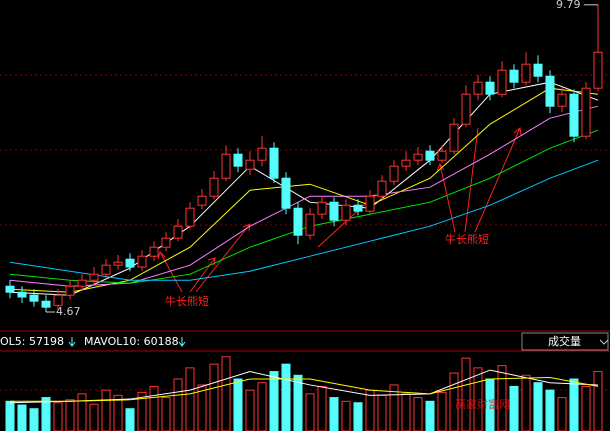  Describe the element at coordinates (467, 239) in the screenshot. I see `annotation: 牛长熊短` at that location.